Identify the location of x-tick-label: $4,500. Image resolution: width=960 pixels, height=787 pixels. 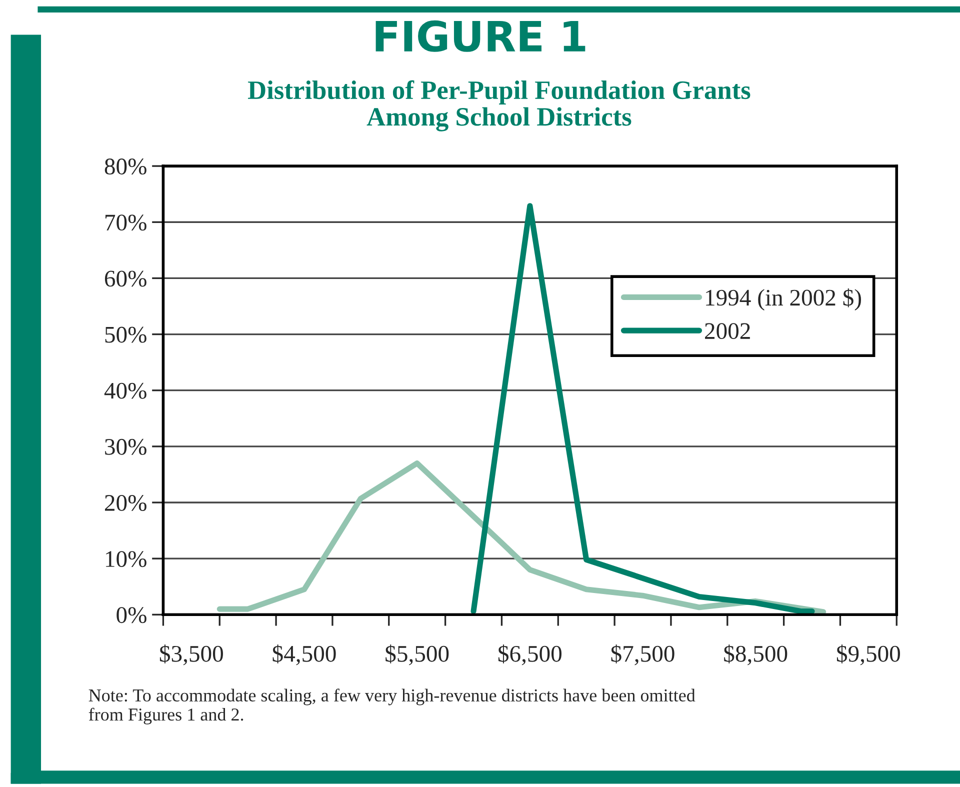
(304, 655).